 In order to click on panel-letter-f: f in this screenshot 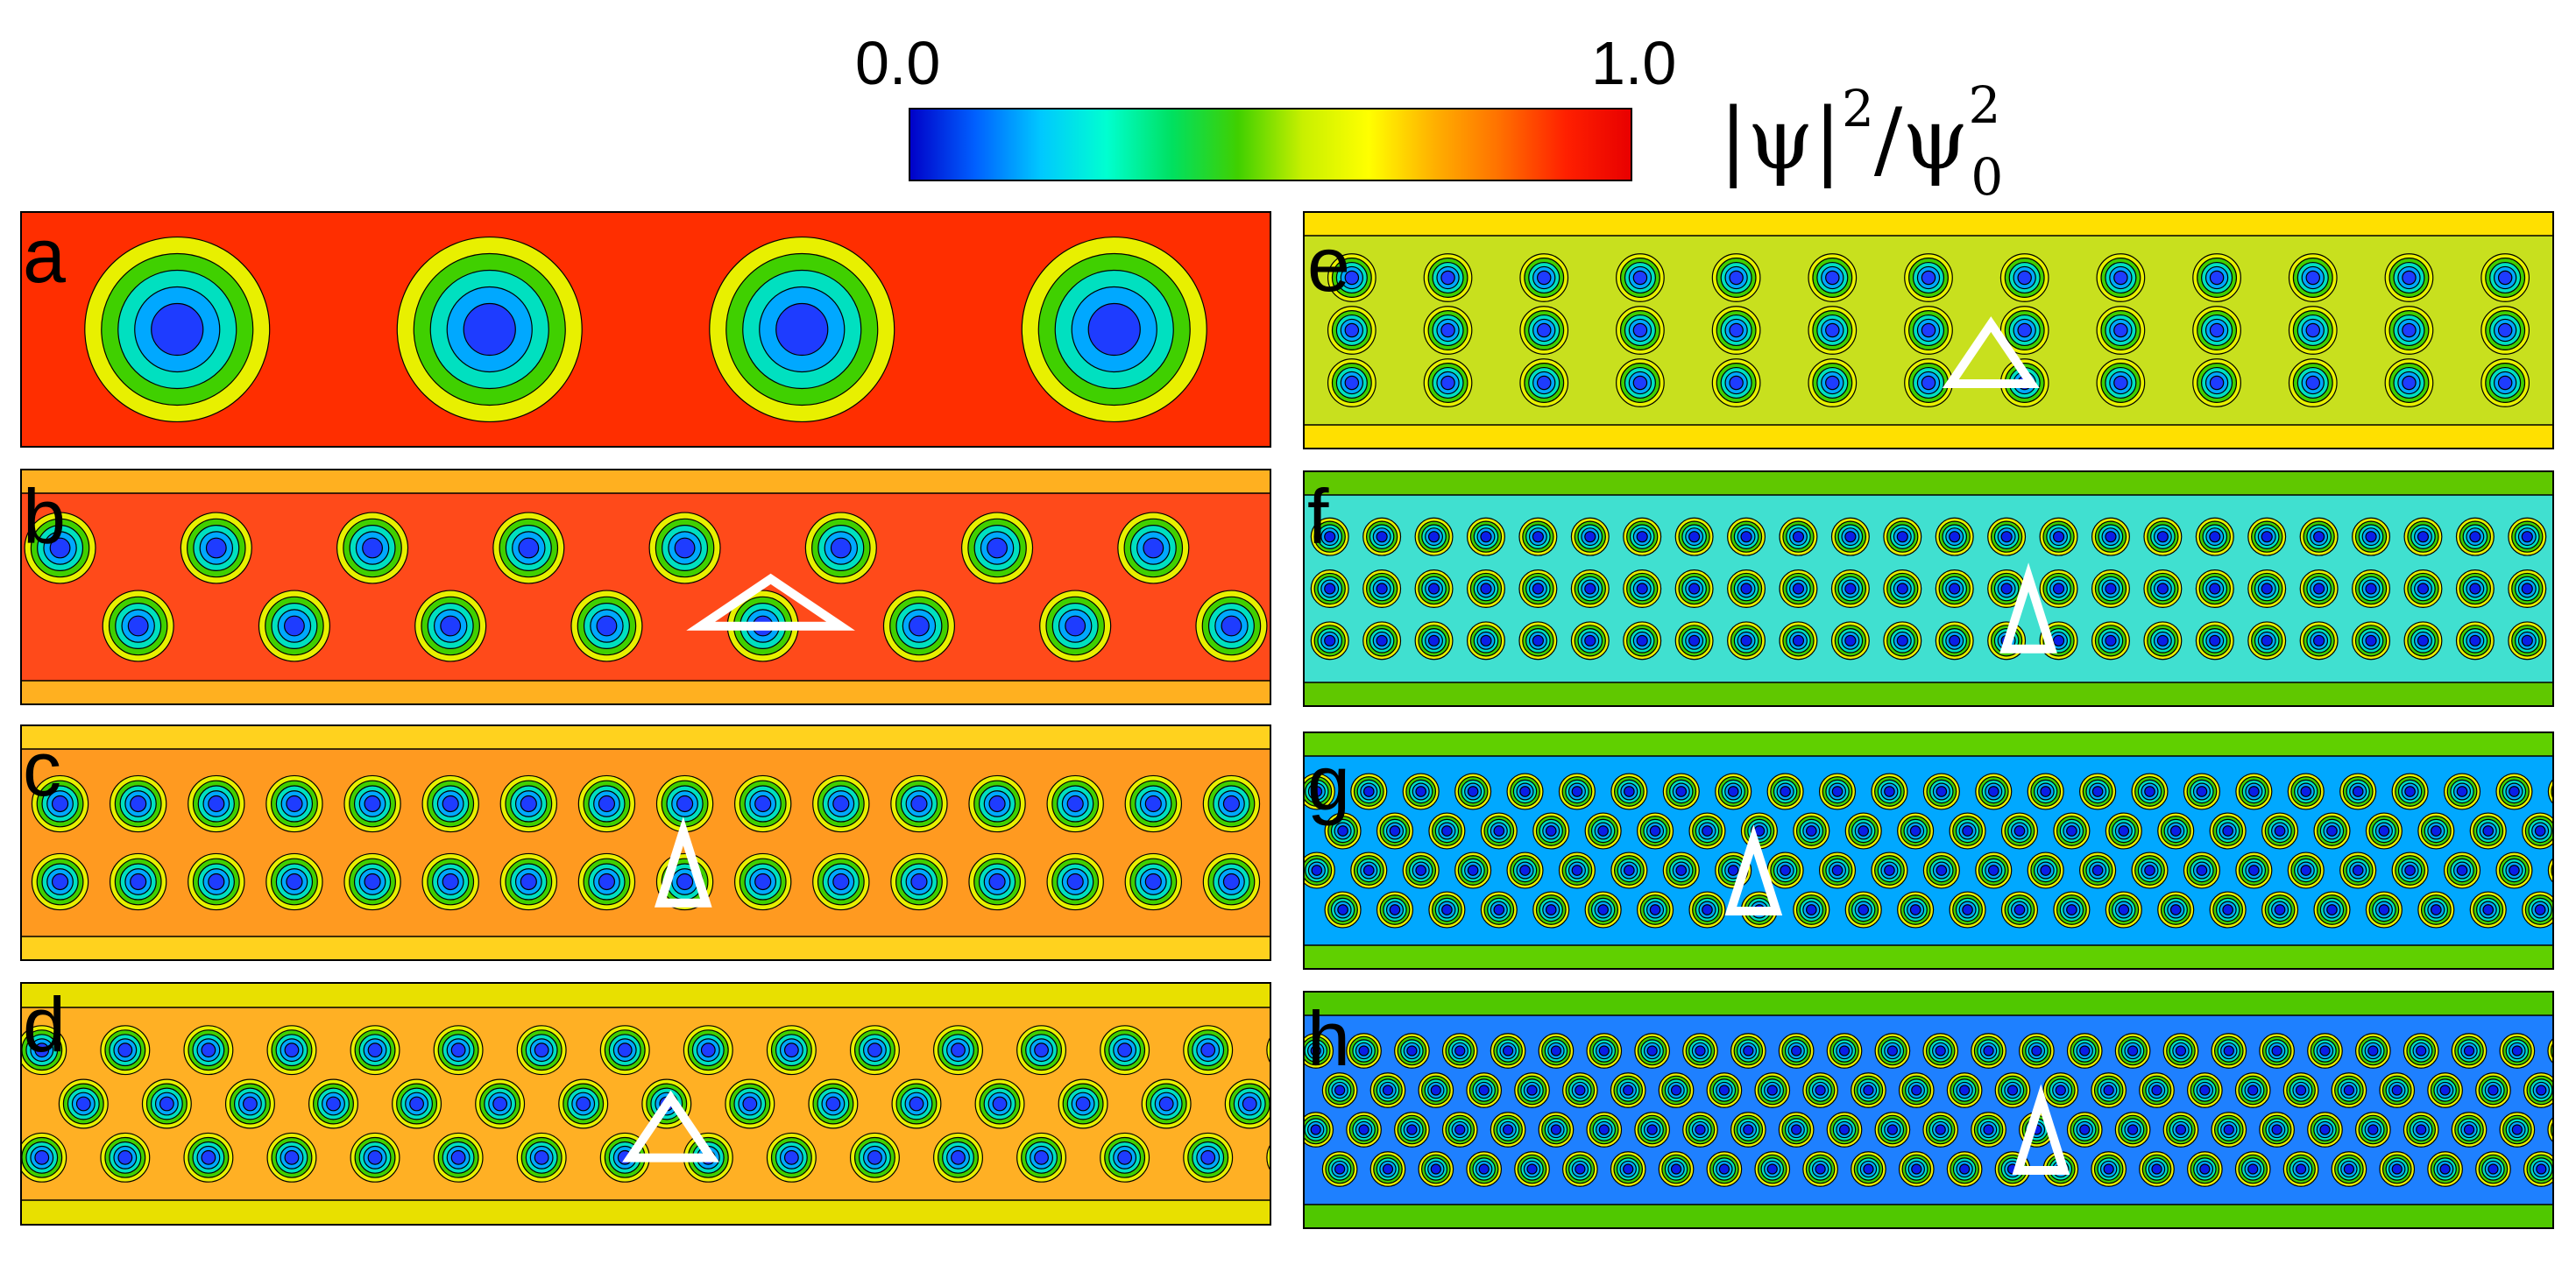, I will do `click(1318, 517)`.